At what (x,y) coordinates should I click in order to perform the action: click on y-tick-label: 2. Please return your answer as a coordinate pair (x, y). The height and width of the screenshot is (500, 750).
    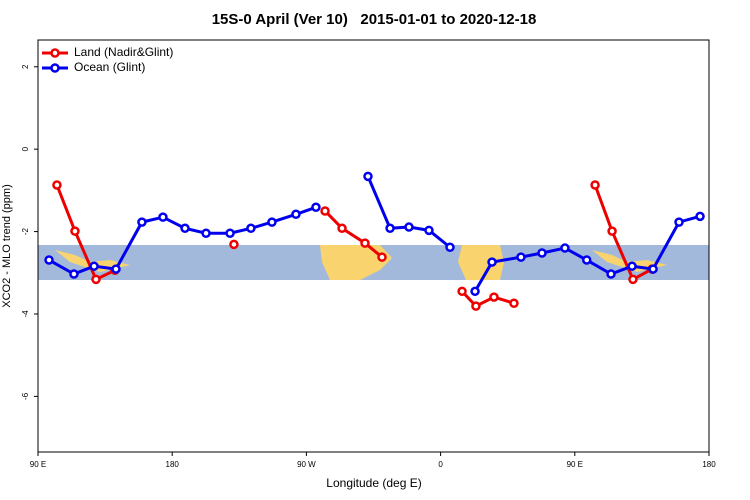
    Looking at the image, I should click on (25, 66).